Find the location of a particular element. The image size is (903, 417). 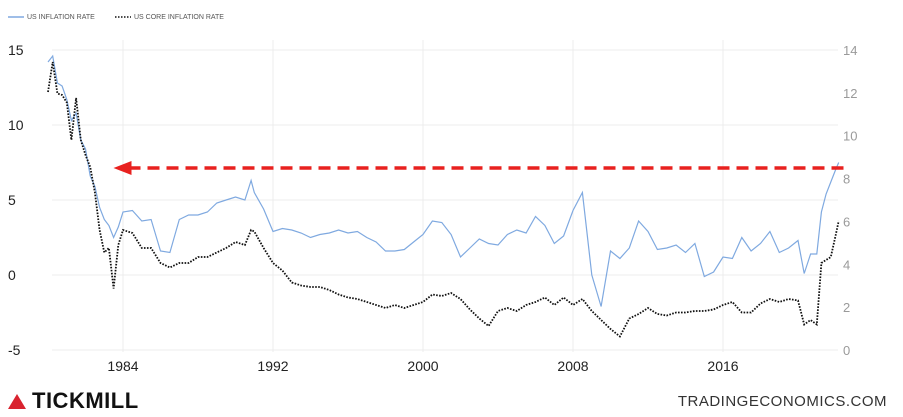

right-axis: 14 12 10 8 6 4 2 0 is located at coordinates (850, 200).